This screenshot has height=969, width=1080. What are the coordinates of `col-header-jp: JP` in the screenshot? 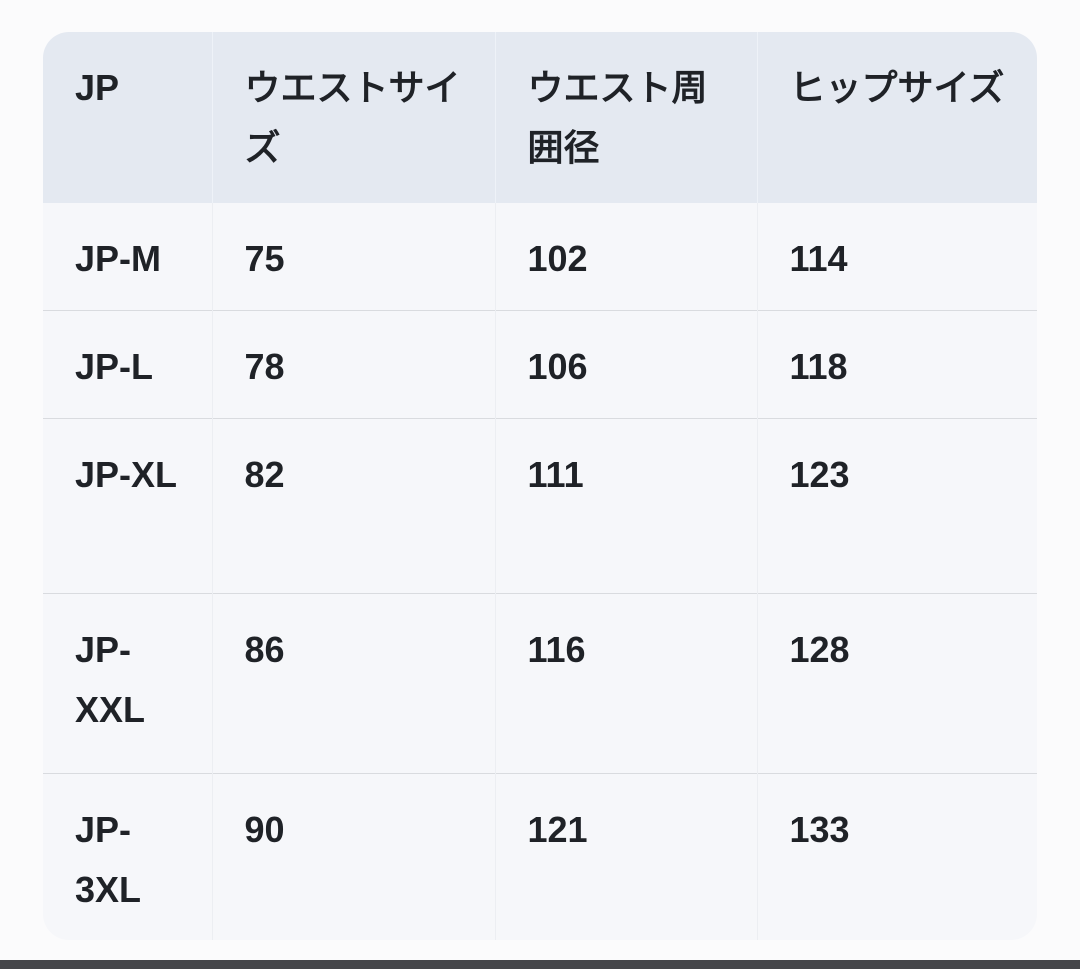 It's located at (127, 117).